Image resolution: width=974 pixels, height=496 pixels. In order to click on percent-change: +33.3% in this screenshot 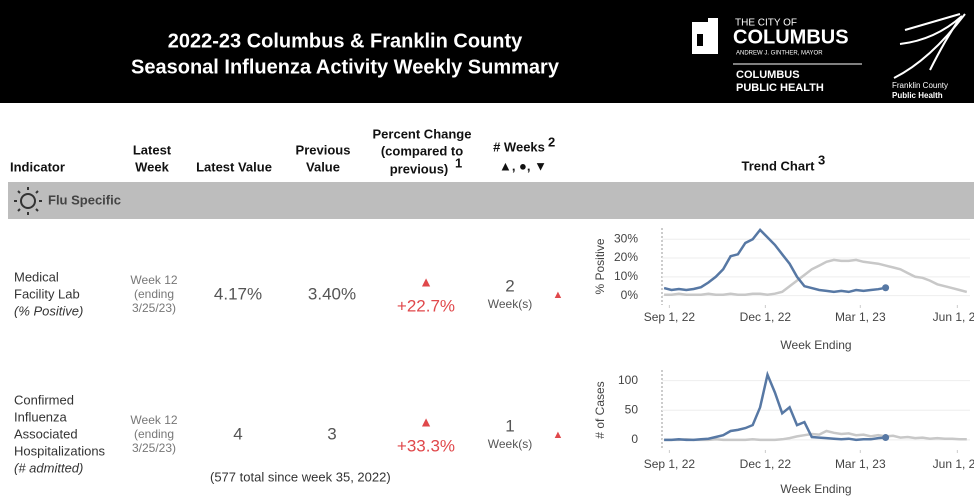, I will do `click(426, 445)`.